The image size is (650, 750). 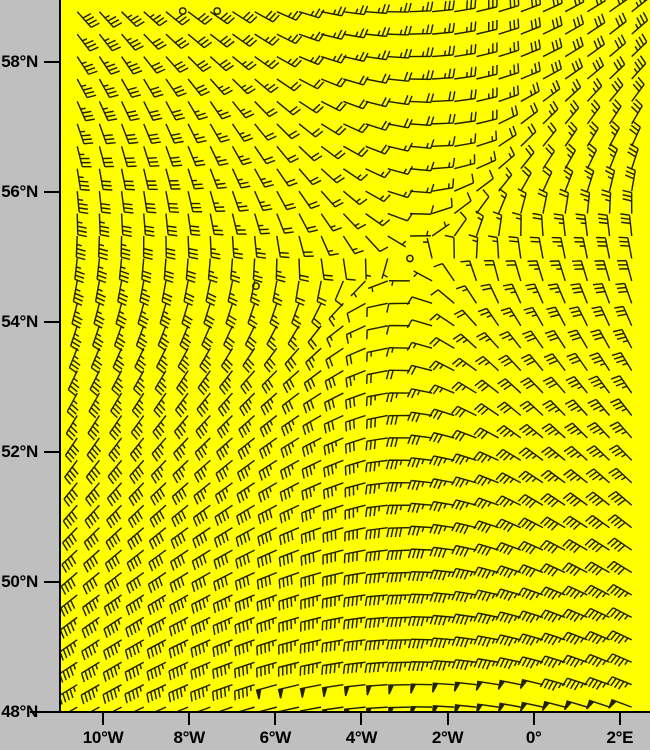 What do you see at coordinates (275, 719) in the screenshot?
I see `x-tick-mark` at bounding box center [275, 719].